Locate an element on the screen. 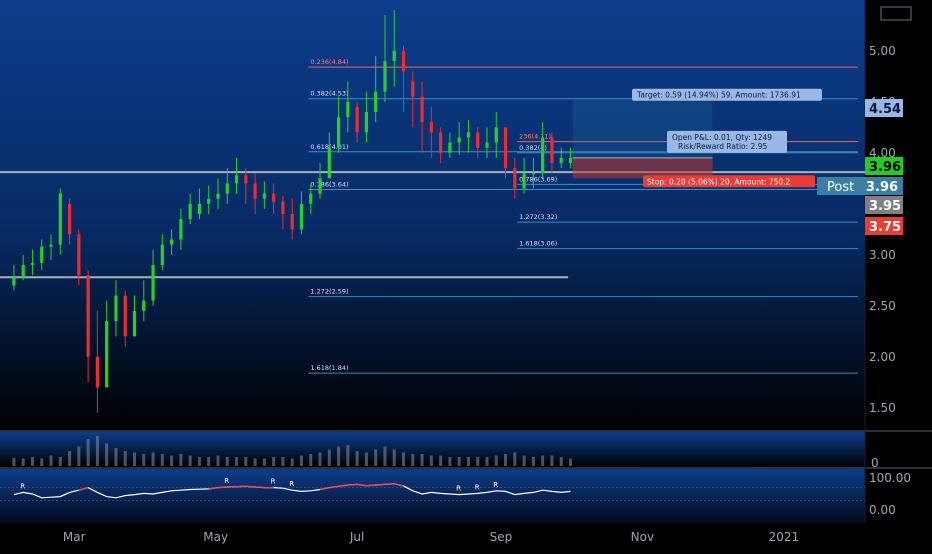  rsi-pane-background is located at coordinates (432, 496).